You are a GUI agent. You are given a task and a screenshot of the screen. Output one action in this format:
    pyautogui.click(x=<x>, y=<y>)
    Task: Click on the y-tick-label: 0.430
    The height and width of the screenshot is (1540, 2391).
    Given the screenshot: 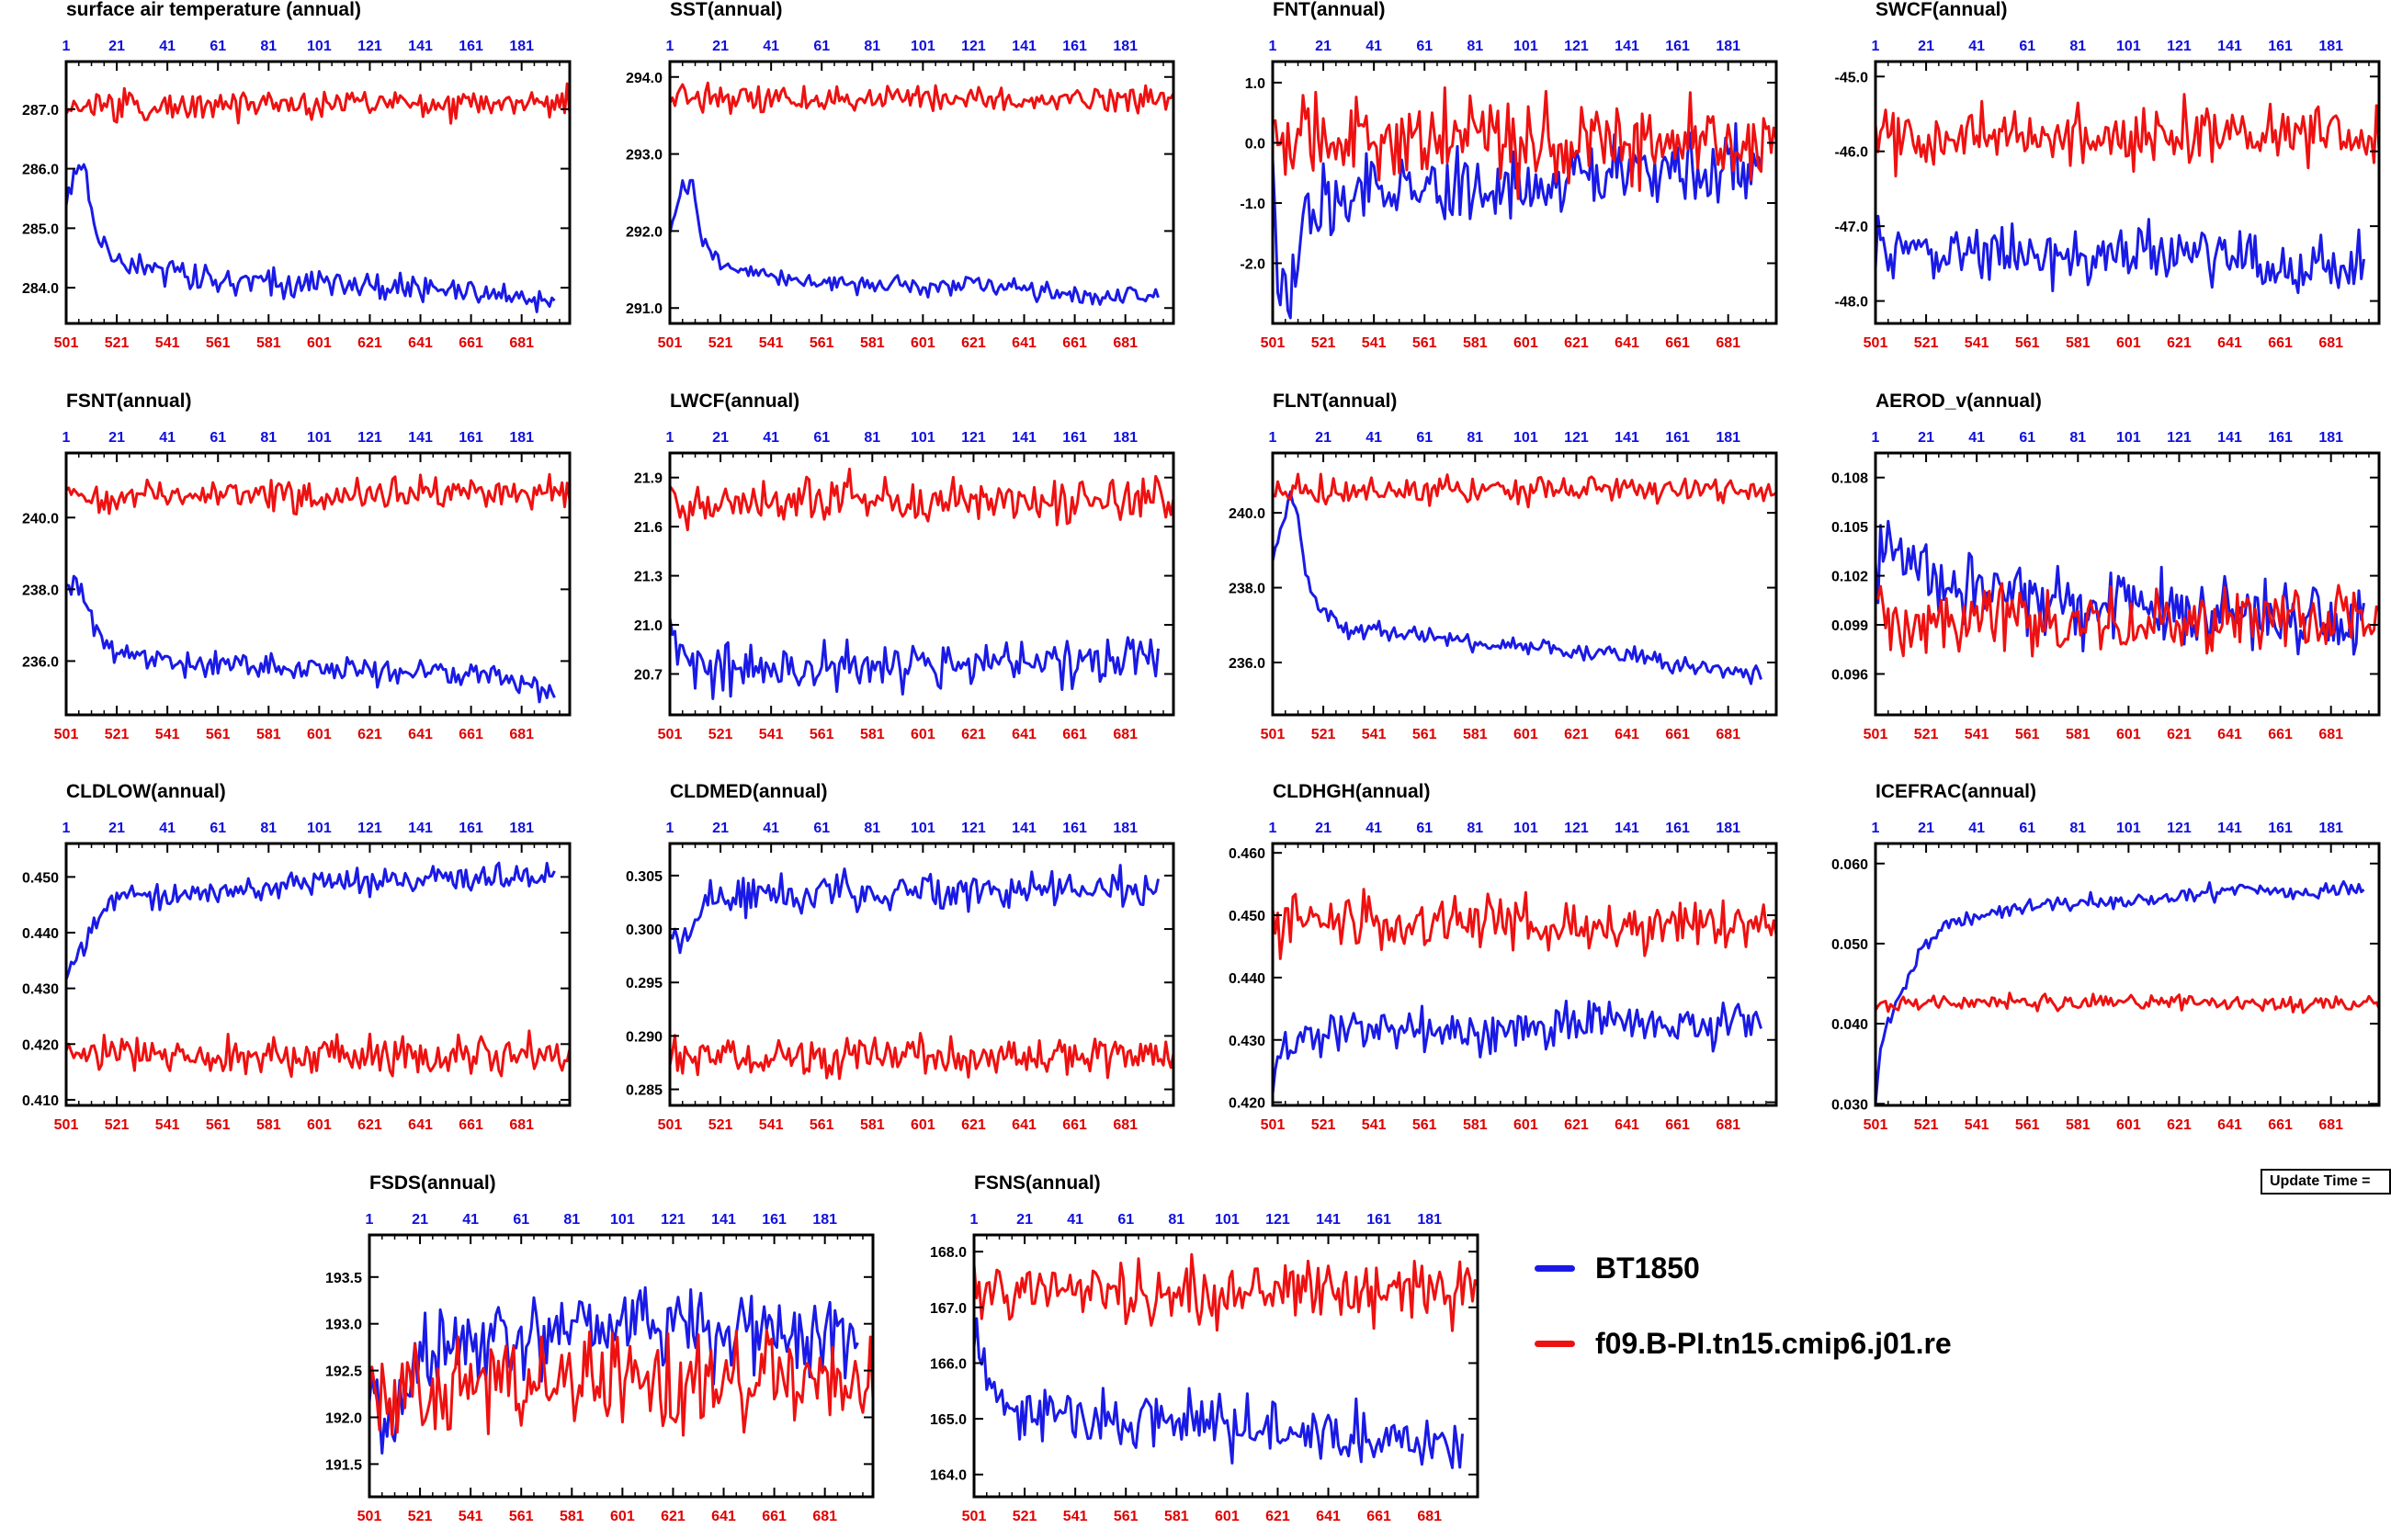 What is the action you would take?
    pyautogui.click(x=40, y=990)
    